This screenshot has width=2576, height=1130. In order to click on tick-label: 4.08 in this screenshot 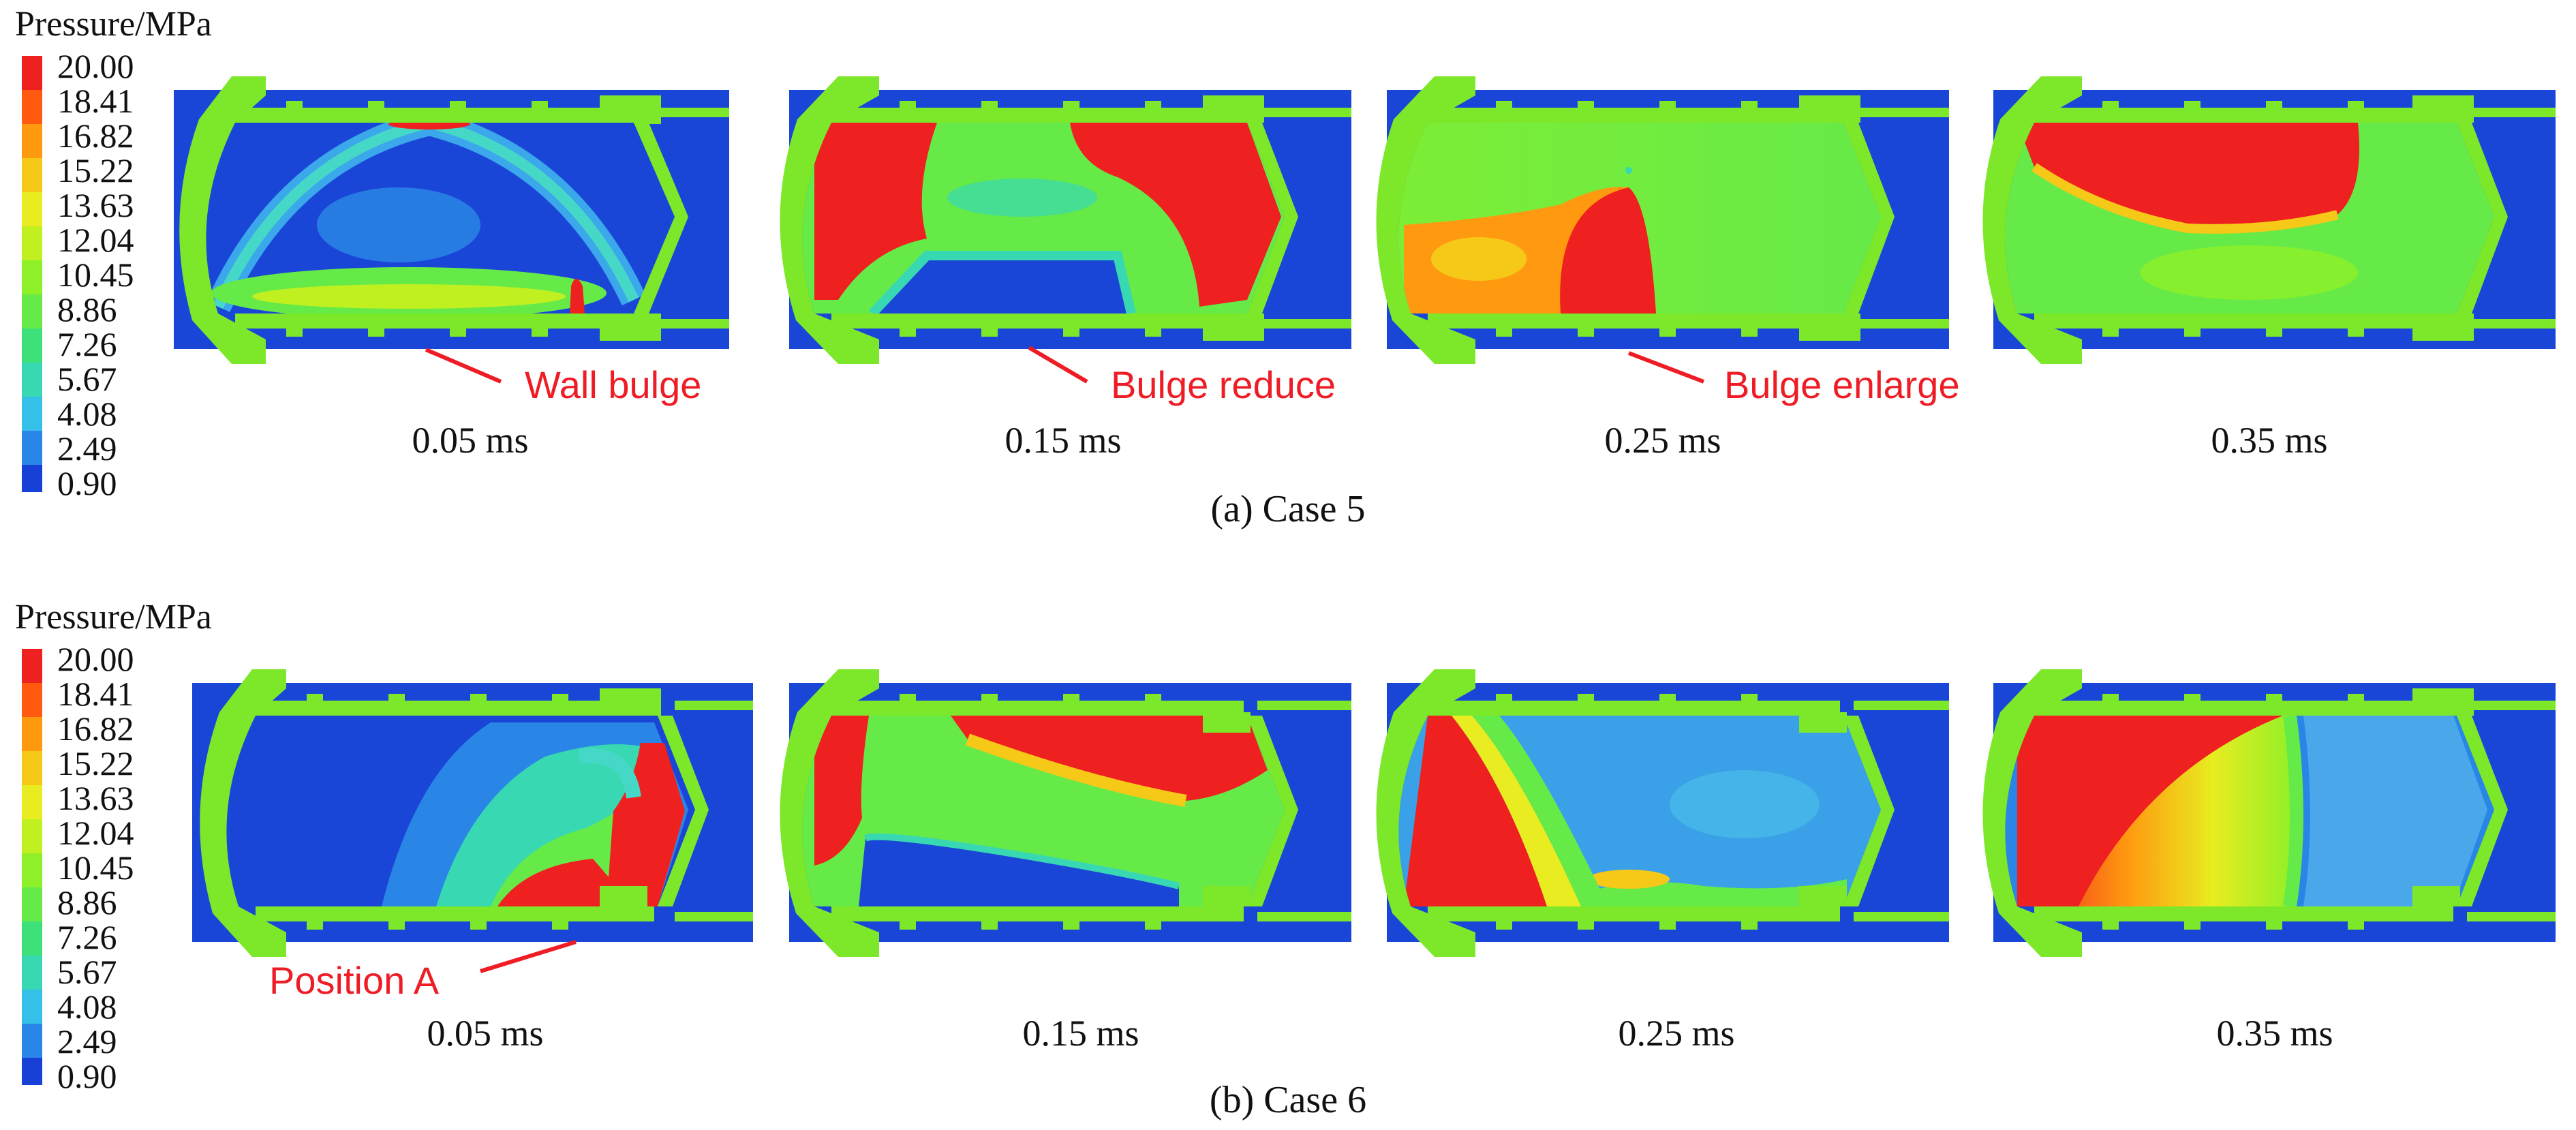, I will do `click(87, 414)`.